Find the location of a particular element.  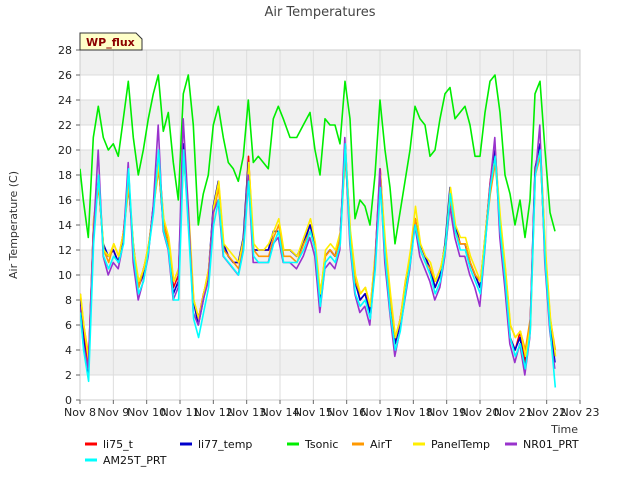

legend-label: AirT is located at coordinates (381, 444).